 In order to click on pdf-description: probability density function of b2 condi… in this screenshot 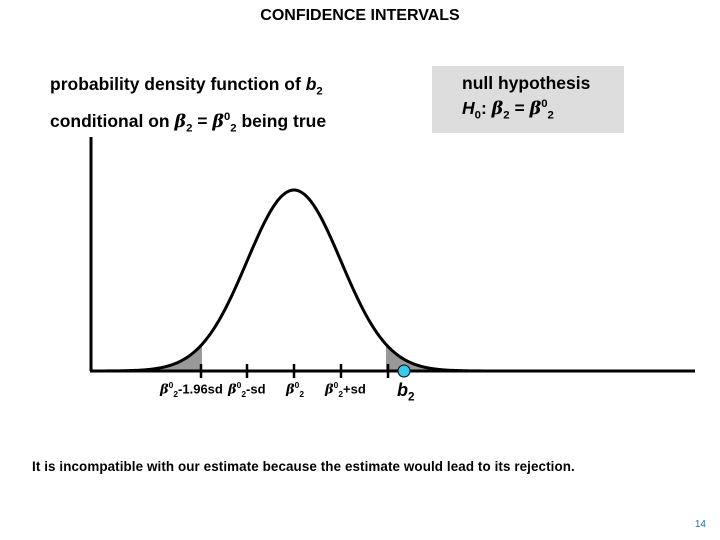, I will do `click(188, 106)`.